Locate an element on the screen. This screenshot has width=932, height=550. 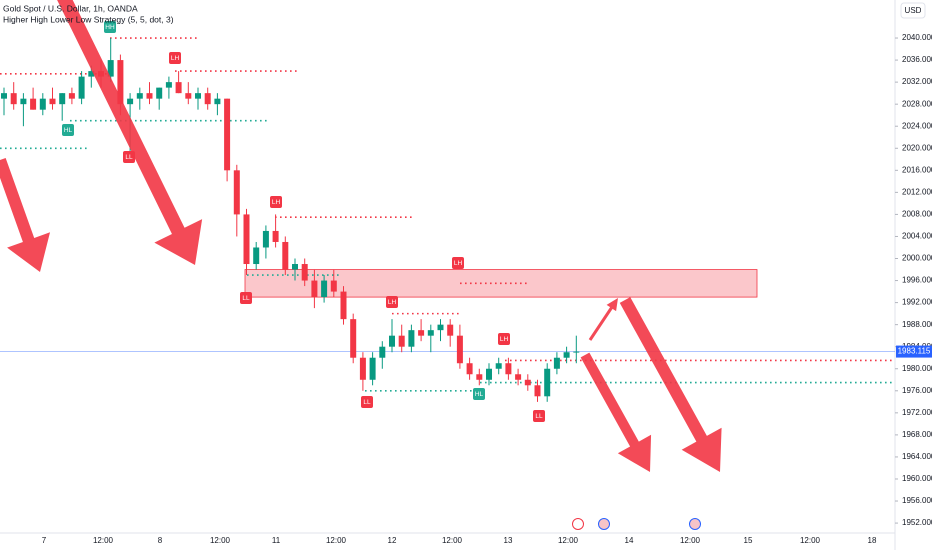
x-tick-label: 12 is located at coordinates (392, 540).